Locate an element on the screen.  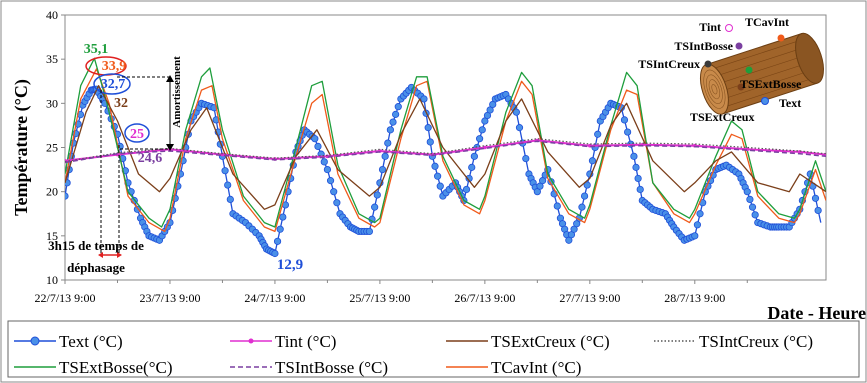
x-tick-label: 23/7/13 9:00 is located at coordinates (169, 298).